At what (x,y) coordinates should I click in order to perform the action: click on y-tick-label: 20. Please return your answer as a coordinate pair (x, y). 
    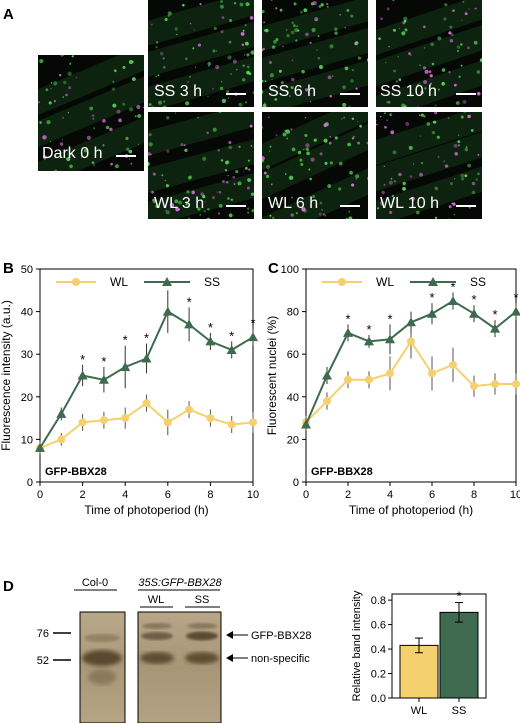
    Looking at the image, I should click on (27, 398).